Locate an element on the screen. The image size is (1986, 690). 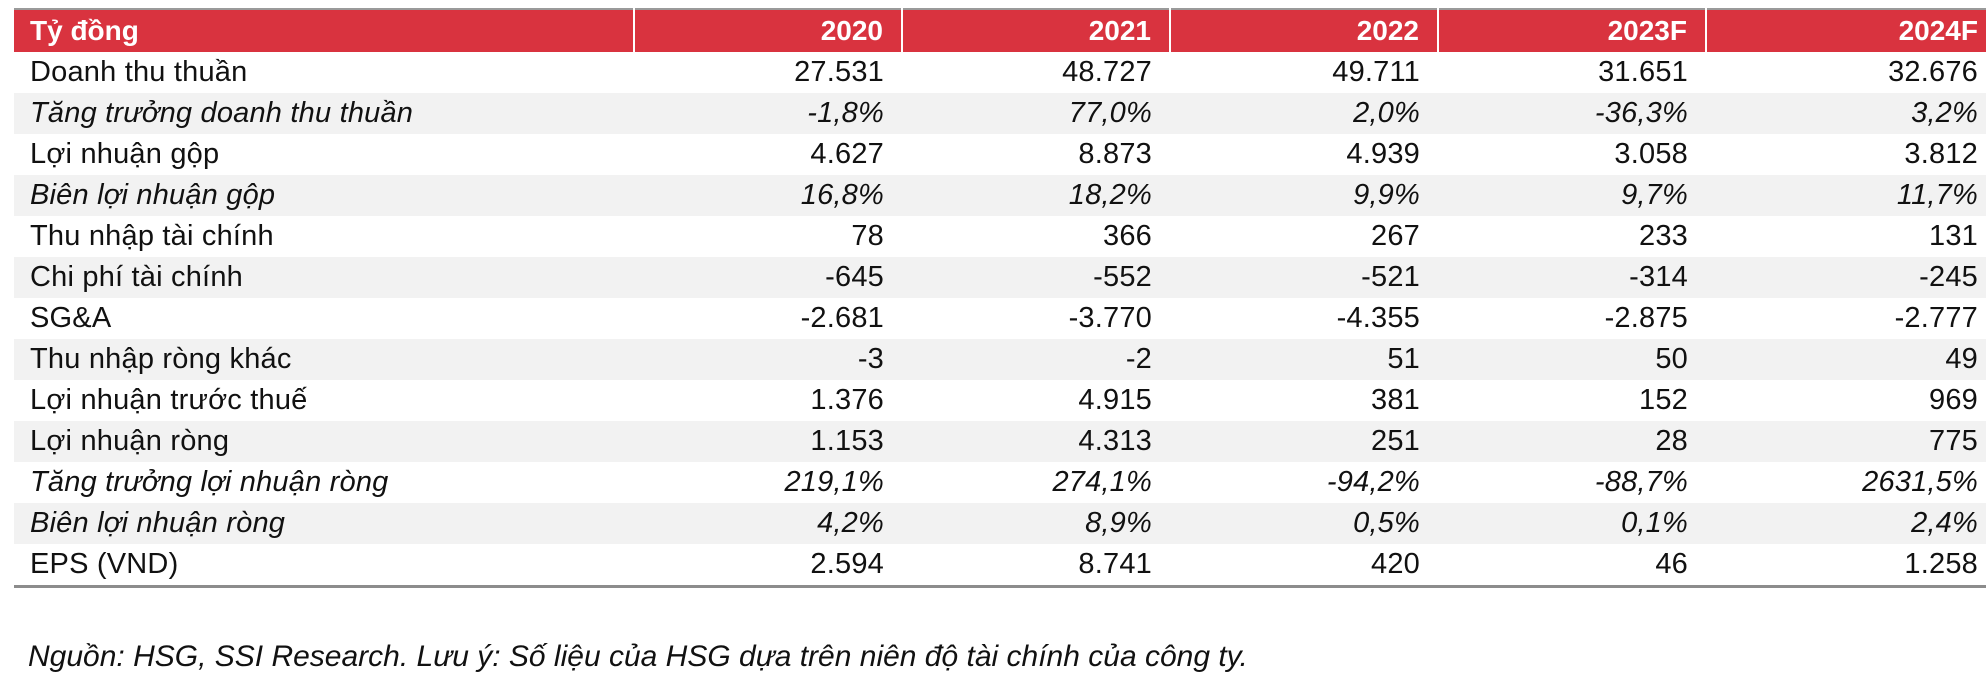
table-cell-value: -2.777 is located at coordinates (1936, 318).